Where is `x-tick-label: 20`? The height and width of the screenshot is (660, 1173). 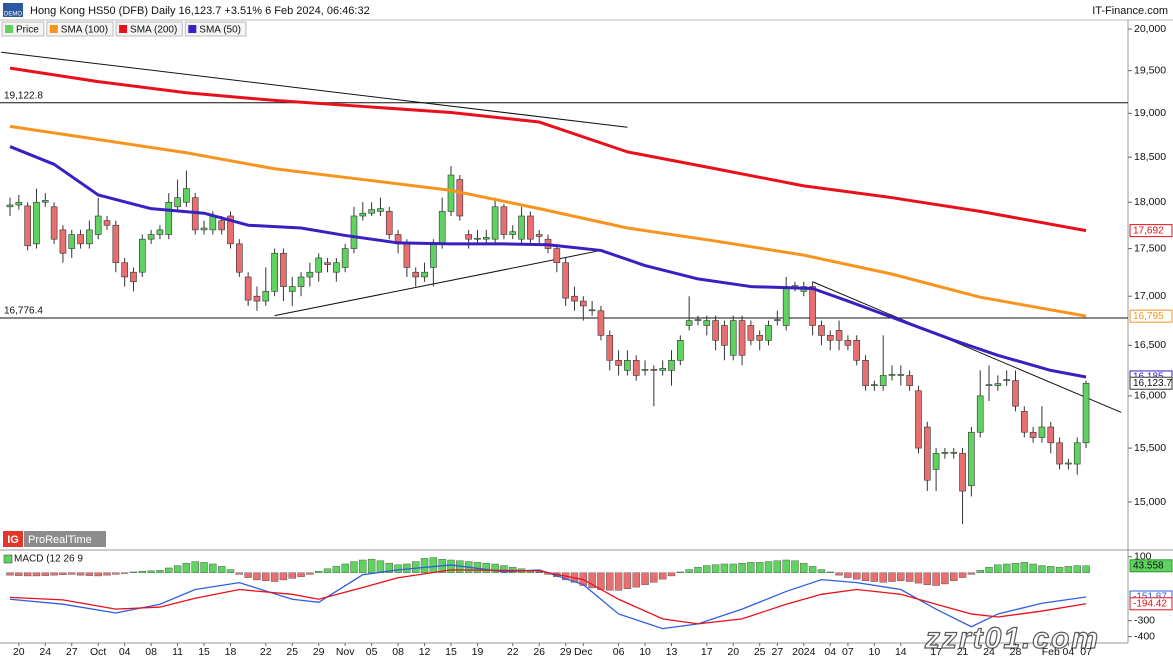 x-tick-label: 20 is located at coordinates (733, 652).